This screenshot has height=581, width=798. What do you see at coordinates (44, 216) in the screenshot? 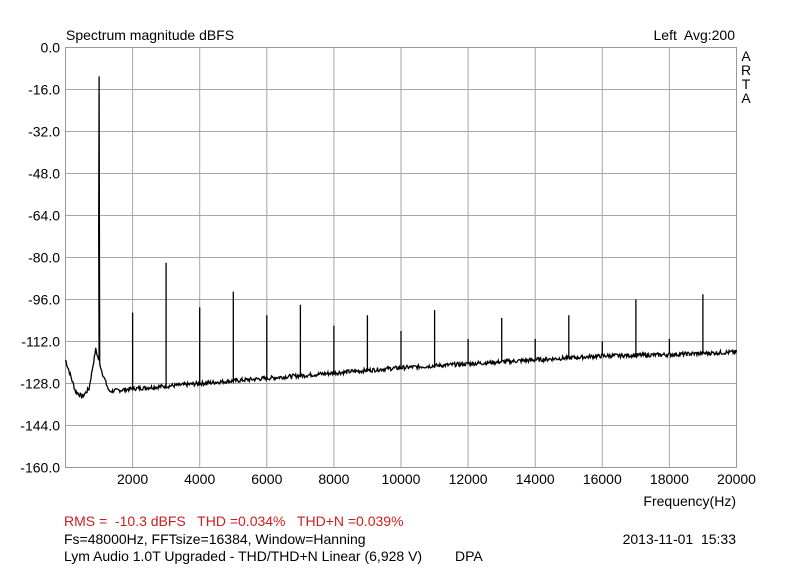
I see `y-tick-label: -64.0` at bounding box center [44, 216].